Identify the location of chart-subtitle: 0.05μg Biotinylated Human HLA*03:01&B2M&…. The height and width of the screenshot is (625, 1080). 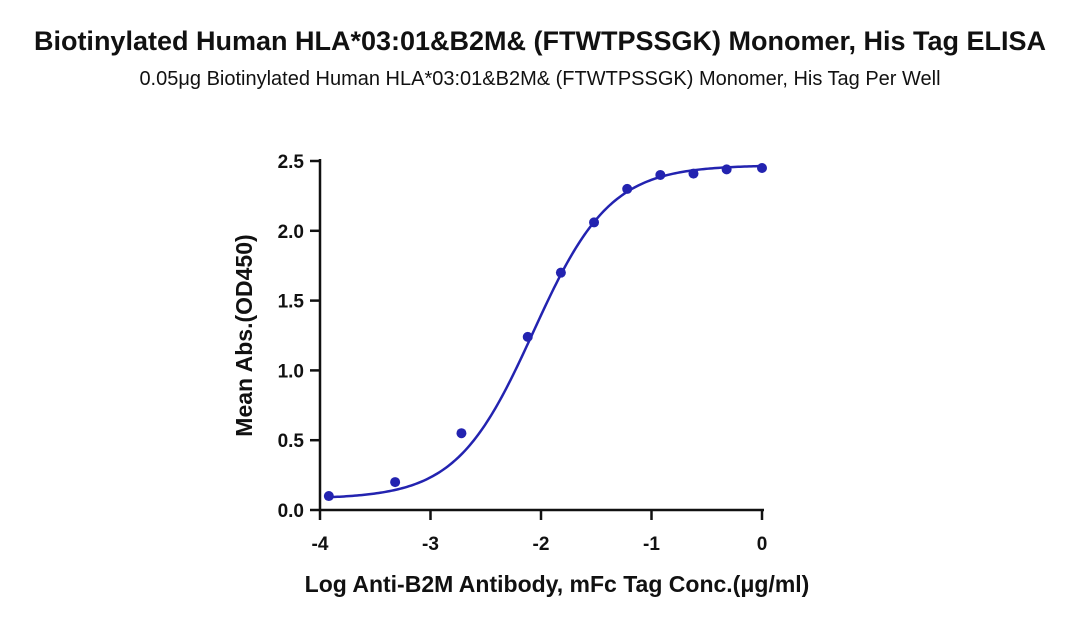
(540, 79).